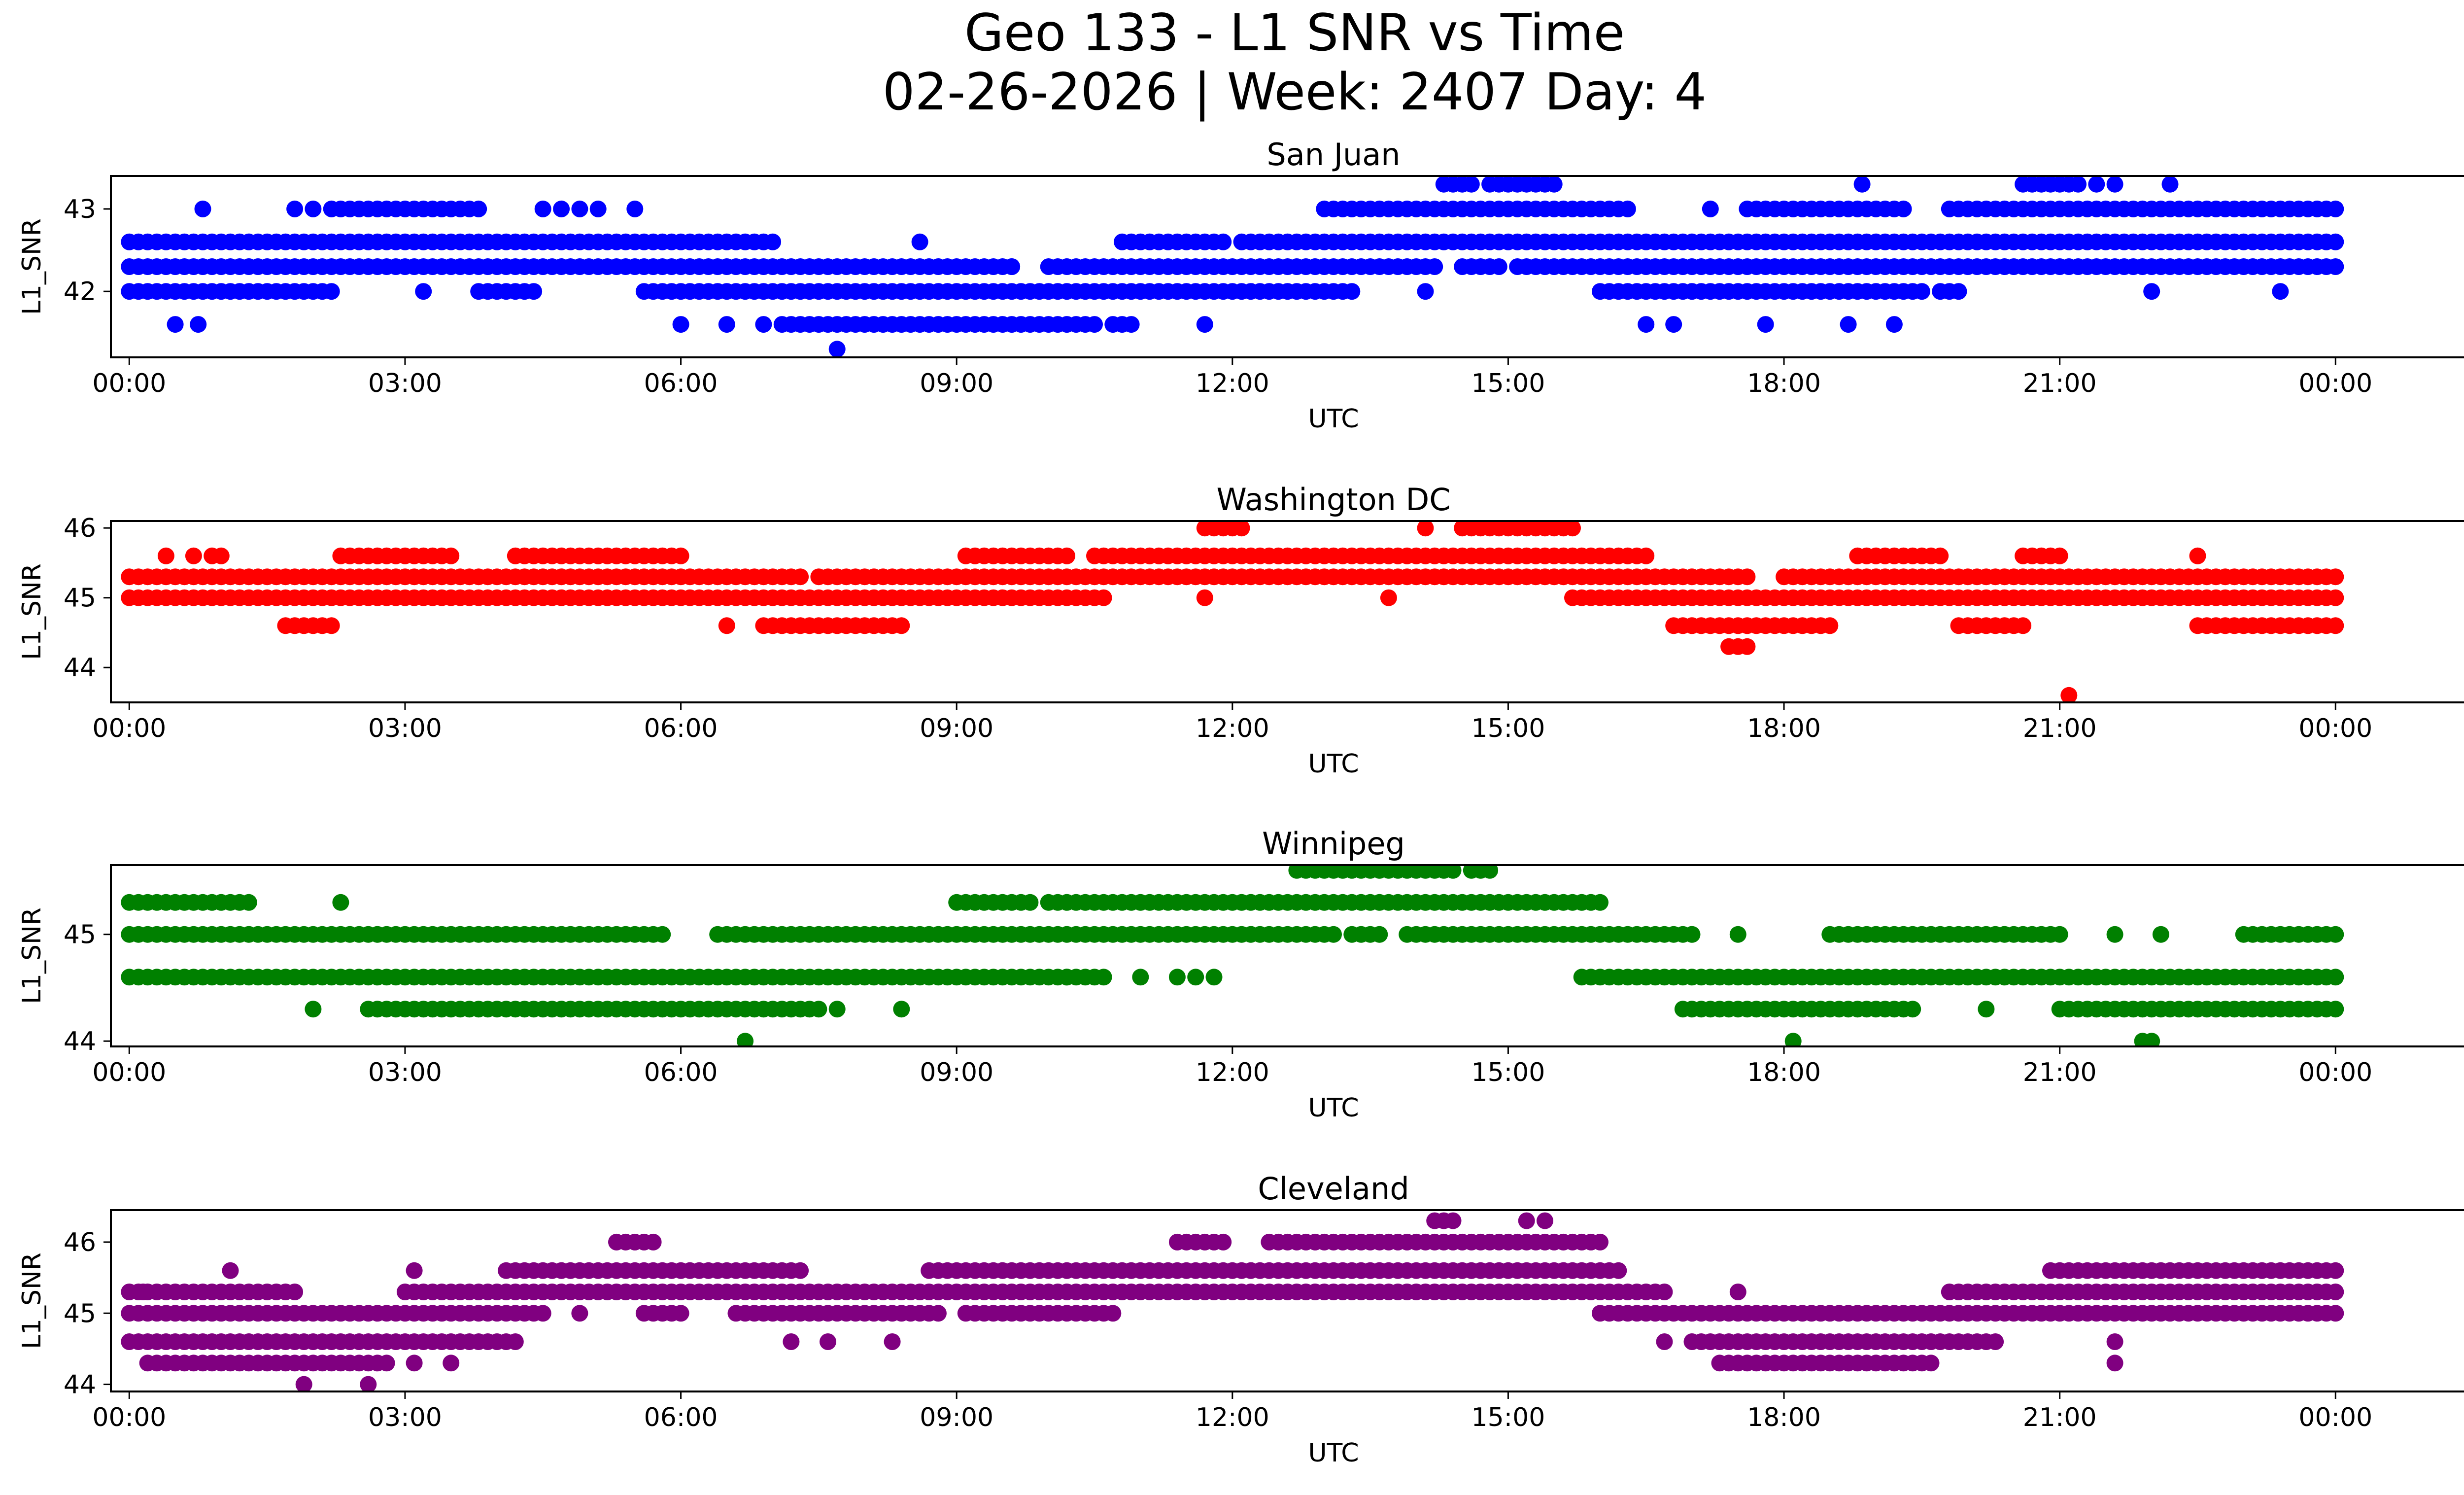 This screenshot has width=2464, height=1495. What do you see at coordinates (80, 1041) in the screenshot?
I see `y-tick-label: 44` at bounding box center [80, 1041].